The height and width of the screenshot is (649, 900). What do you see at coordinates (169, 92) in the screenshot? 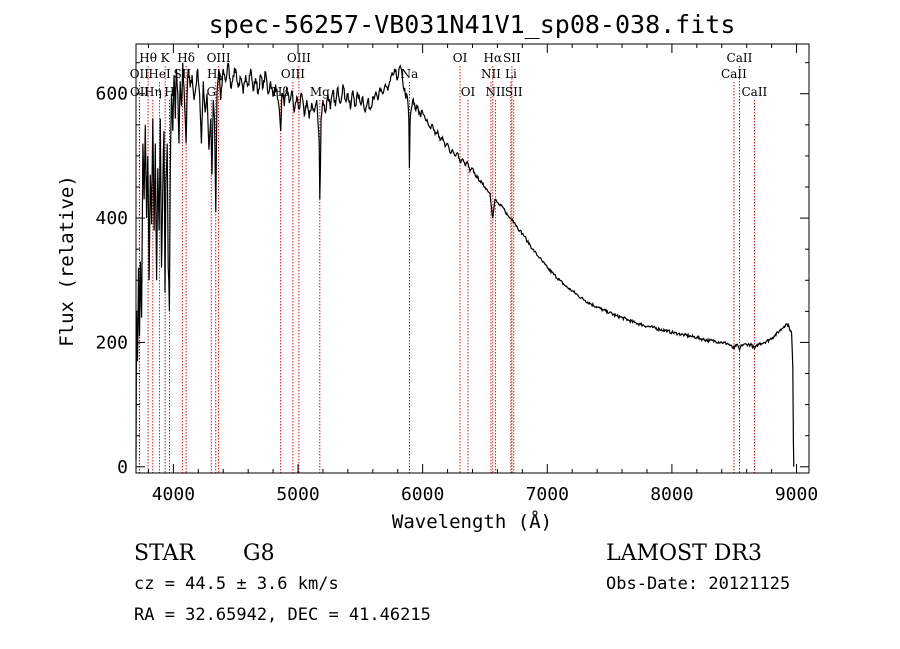
I see `emission-line-label: H` at bounding box center [169, 92].